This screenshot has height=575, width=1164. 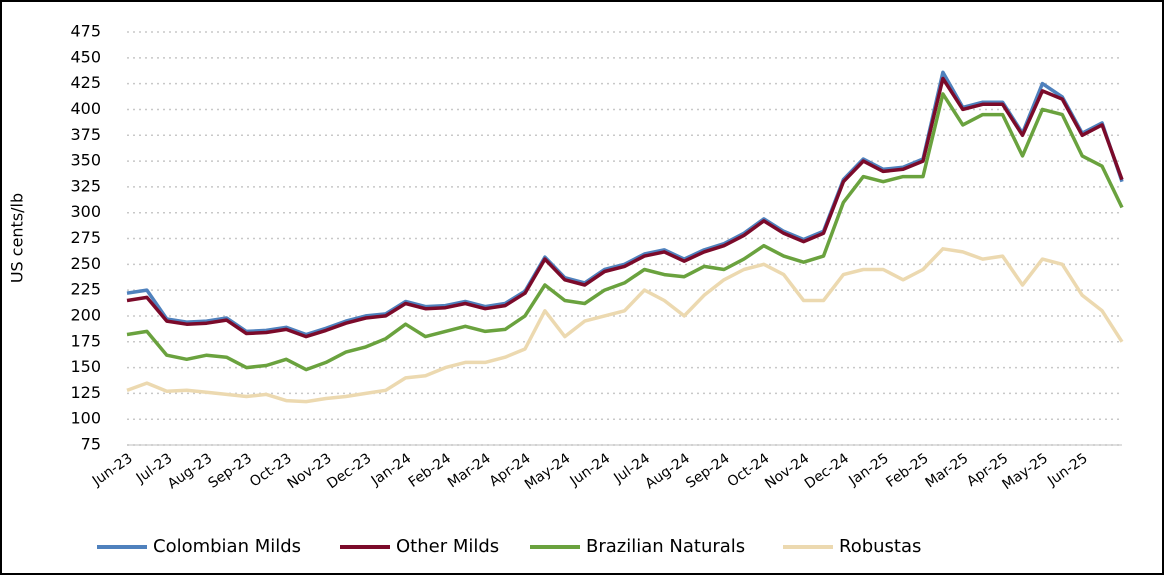 I want to click on y-tick-label: 300, so click(x=85, y=211).